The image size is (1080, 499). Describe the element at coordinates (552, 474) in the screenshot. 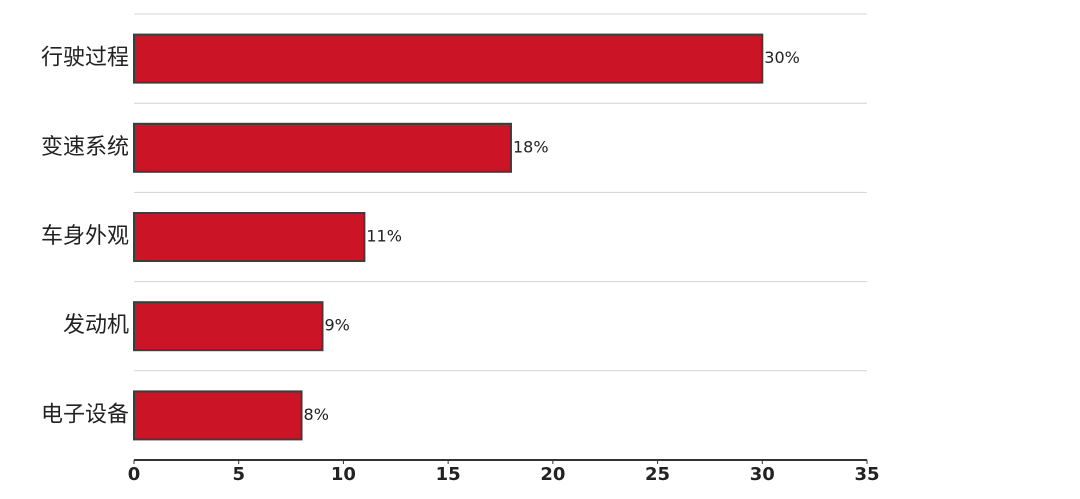

I see `x-tick-label: 20` at that location.